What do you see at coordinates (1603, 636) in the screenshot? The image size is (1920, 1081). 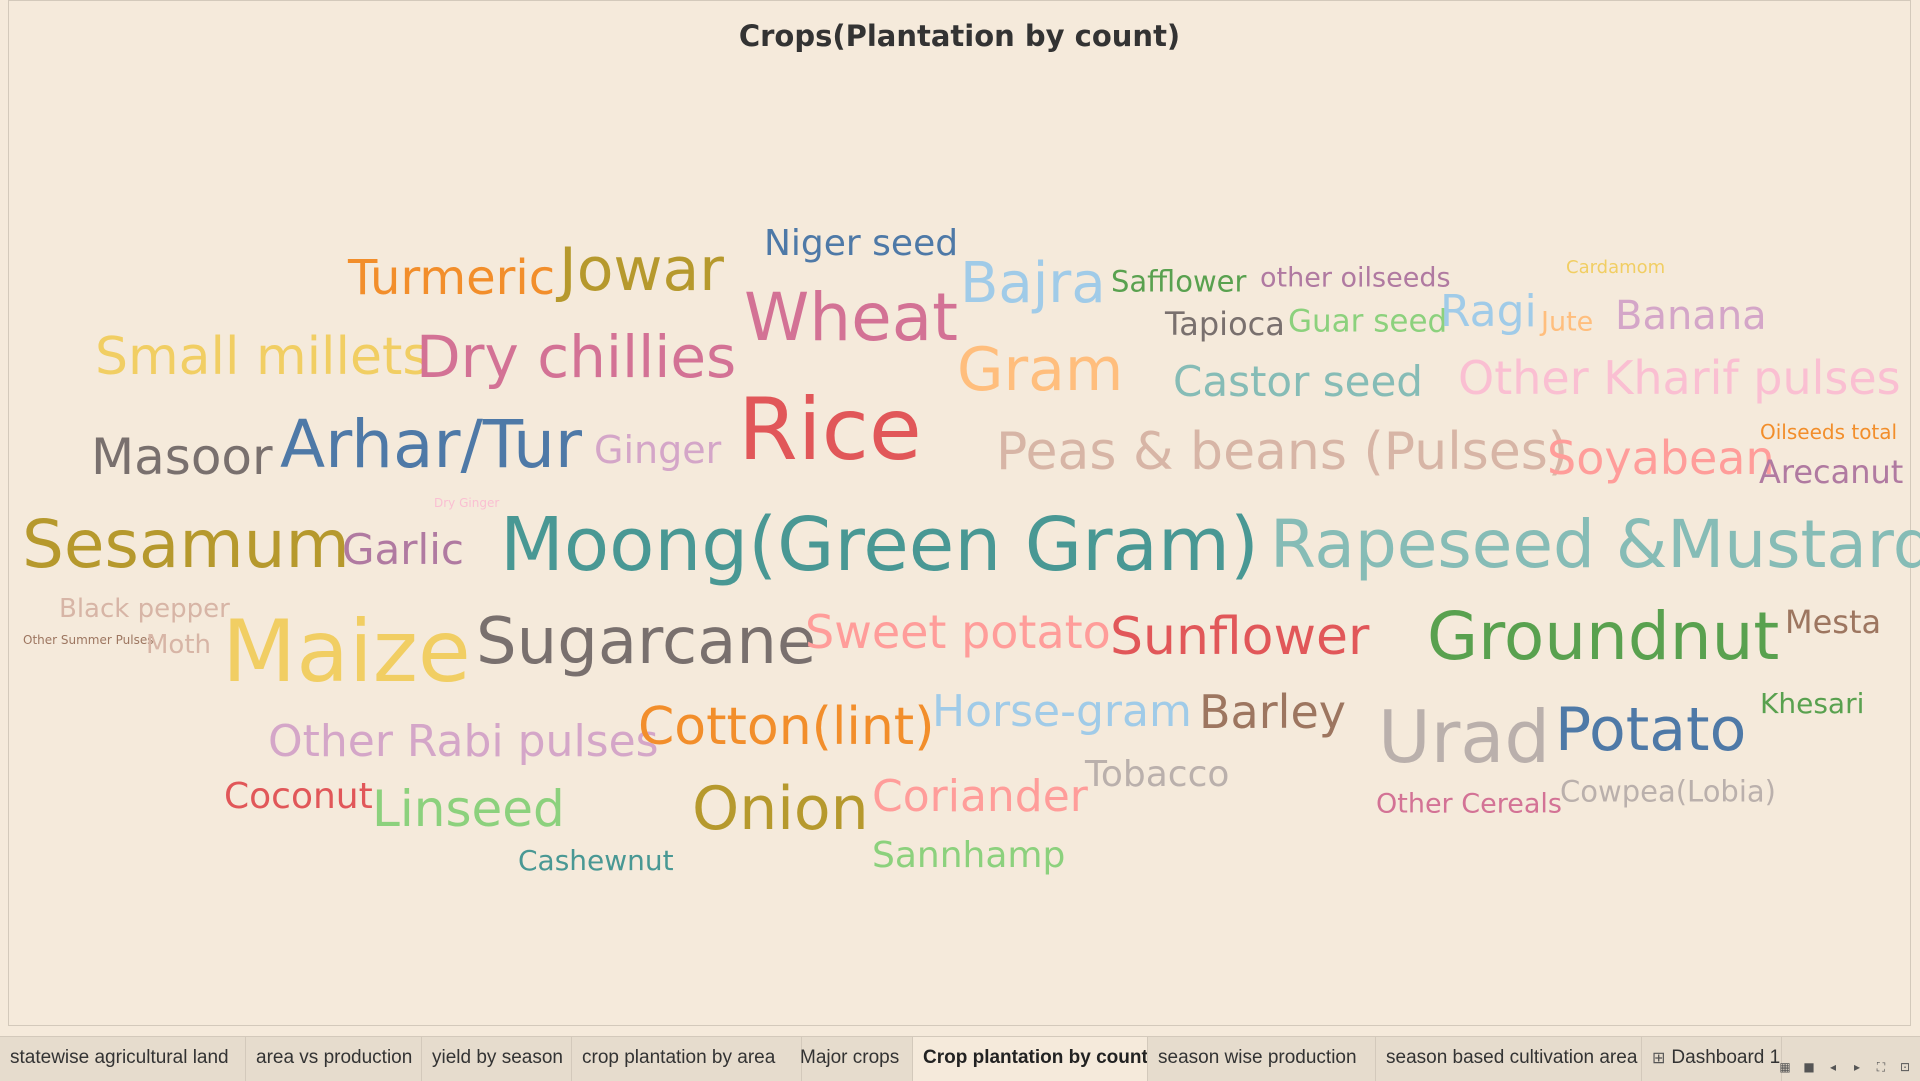 I see `word-groundnut: Groundnut` at bounding box center [1603, 636].